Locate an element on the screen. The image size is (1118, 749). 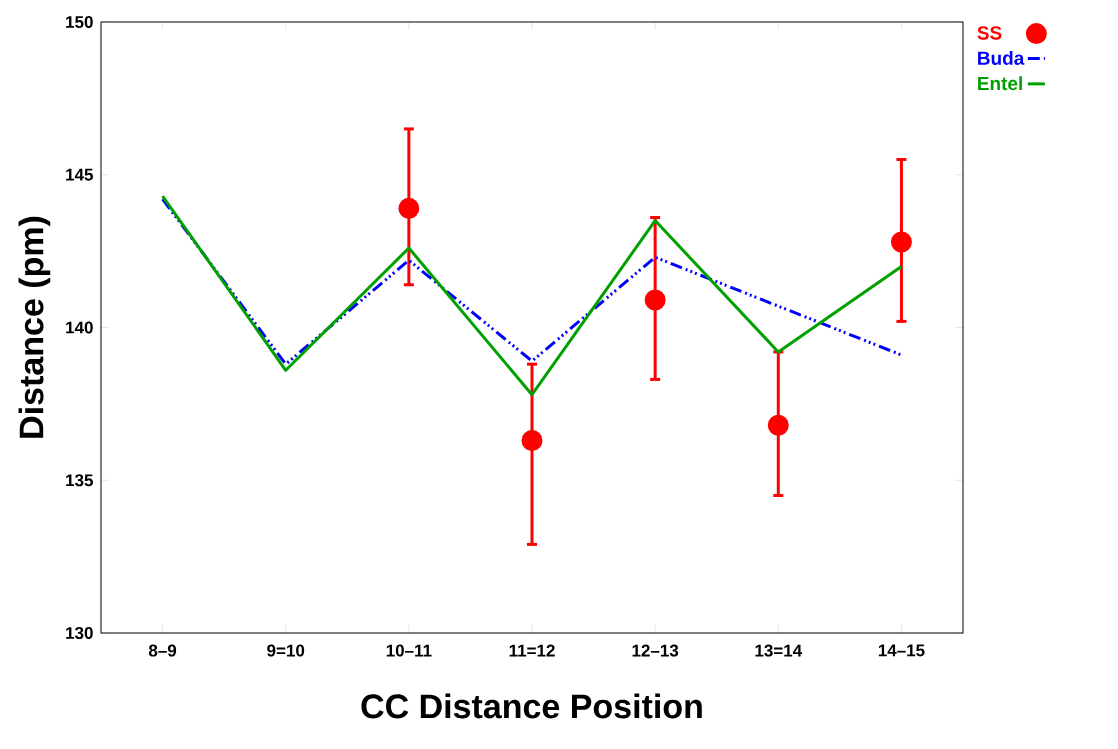
x-tick-label: 11=12 is located at coordinates (532, 650).